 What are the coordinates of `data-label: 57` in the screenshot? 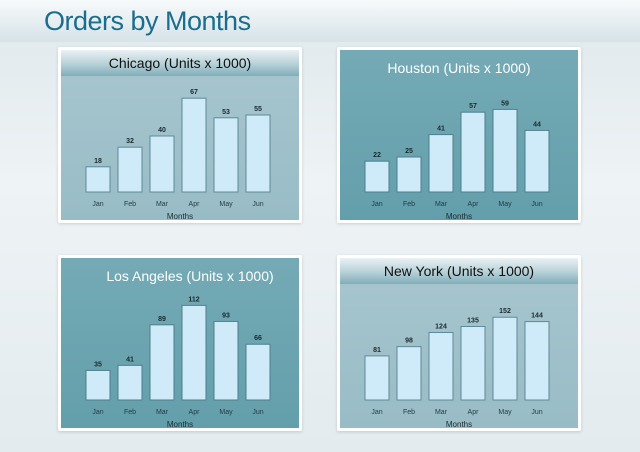 It's located at (473, 106).